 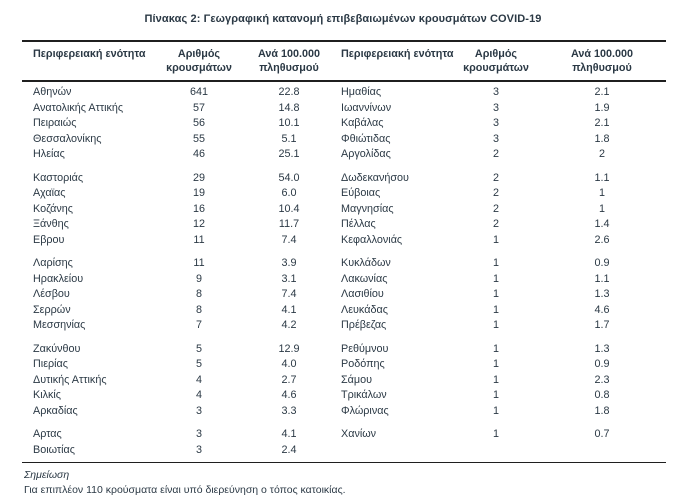 What do you see at coordinates (289, 193) in the screenshot?
I see `rate-cell: 6.0` at bounding box center [289, 193].